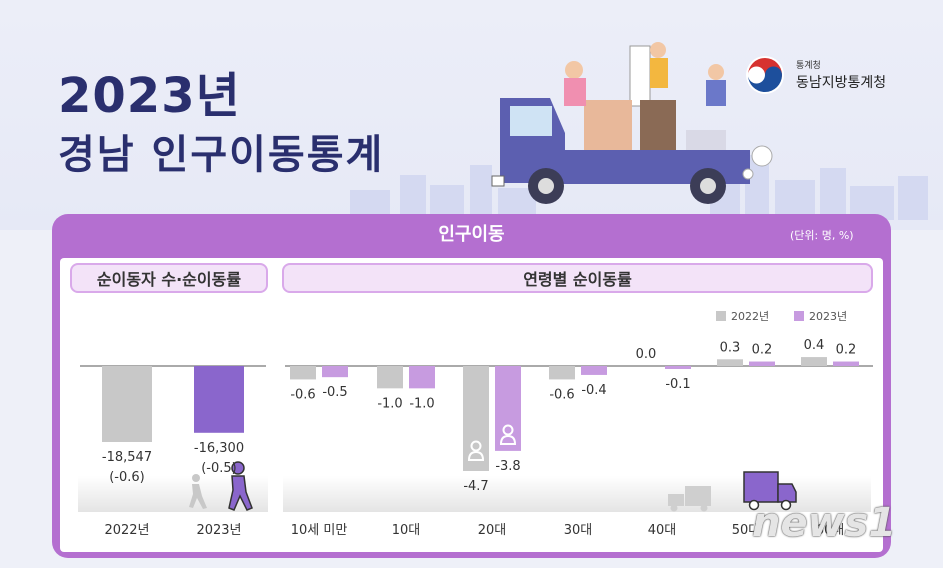 Image resolution: width=943 pixels, height=568 pixels. I want to click on net-migration-value-label: -16,300, so click(219, 448).